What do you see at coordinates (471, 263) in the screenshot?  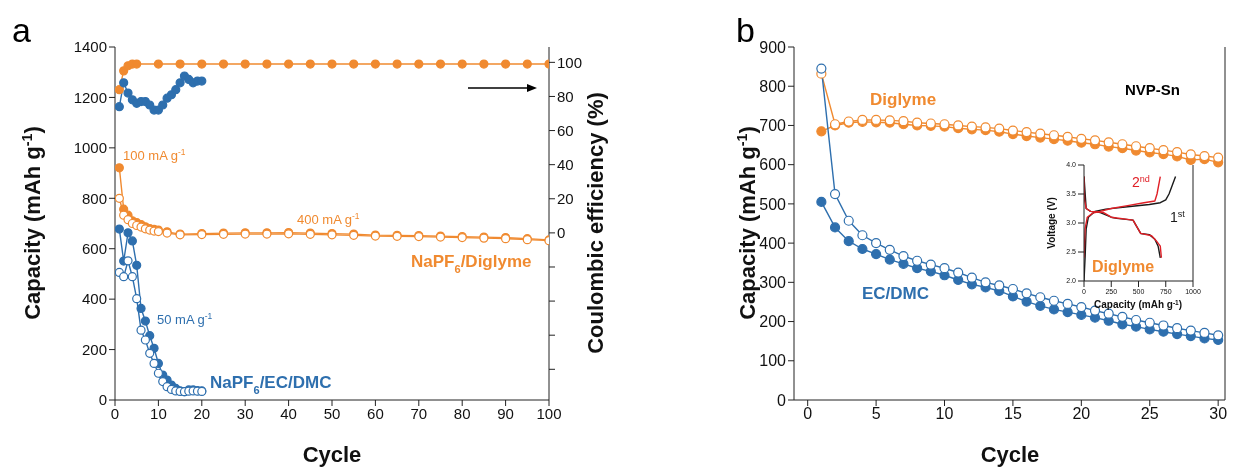 I see `series-label: NaPF$_{6}$/Diglyme` at bounding box center [471, 263].